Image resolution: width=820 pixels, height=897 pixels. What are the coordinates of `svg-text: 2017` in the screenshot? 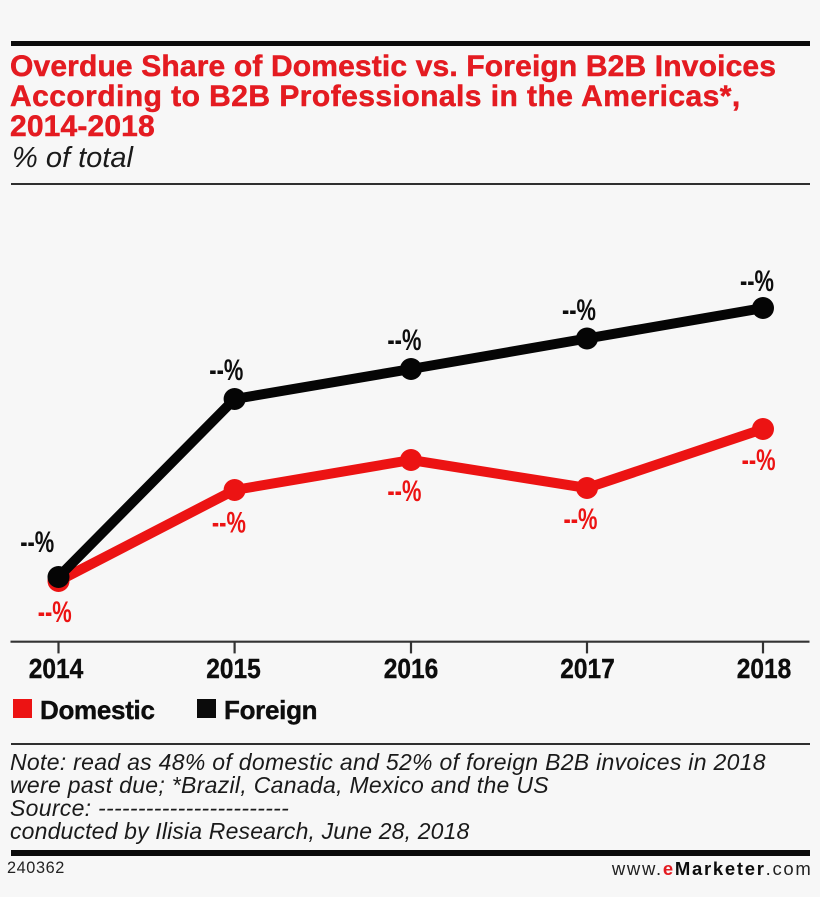 It's located at (587, 668).